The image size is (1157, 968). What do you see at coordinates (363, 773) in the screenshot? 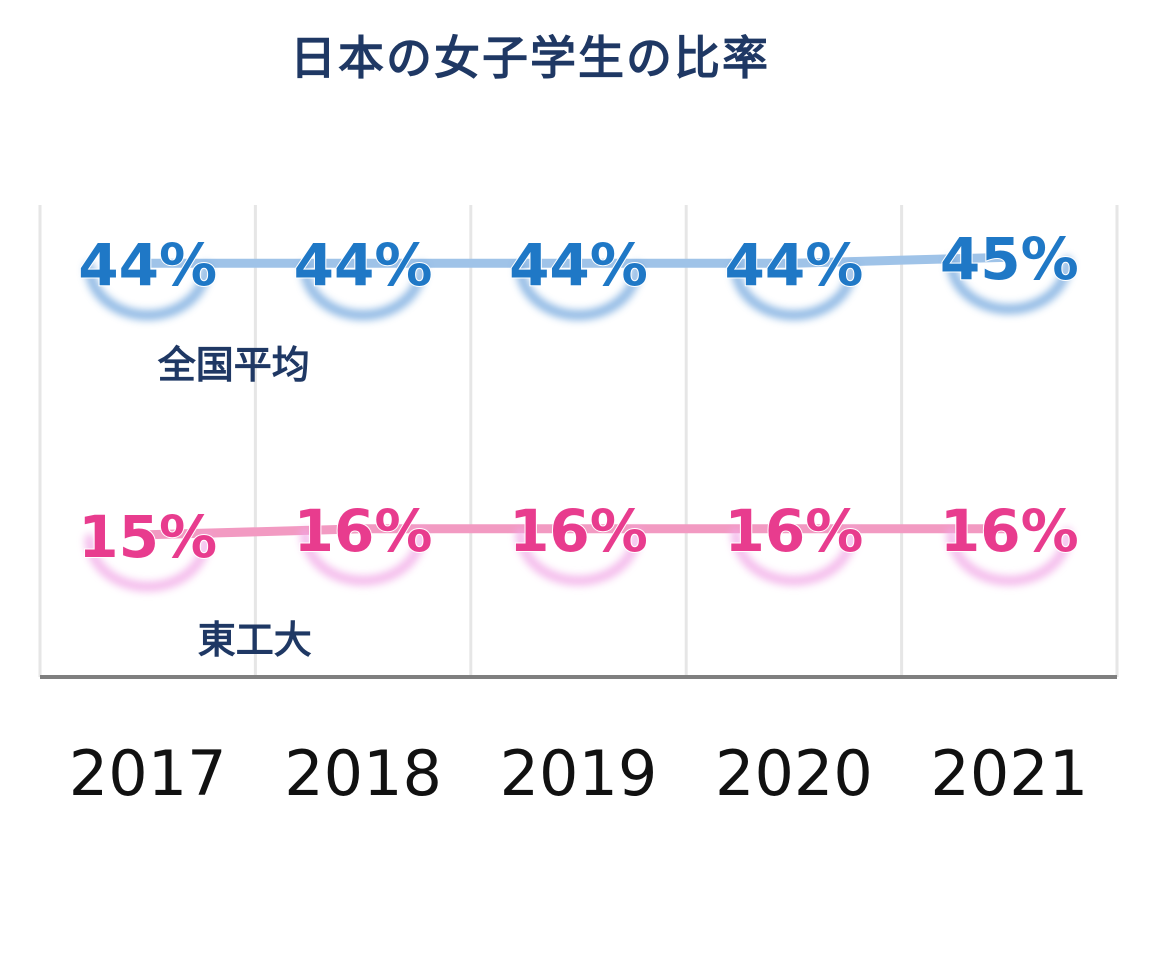
I see `x-tick-label: 2018` at bounding box center [363, 773].